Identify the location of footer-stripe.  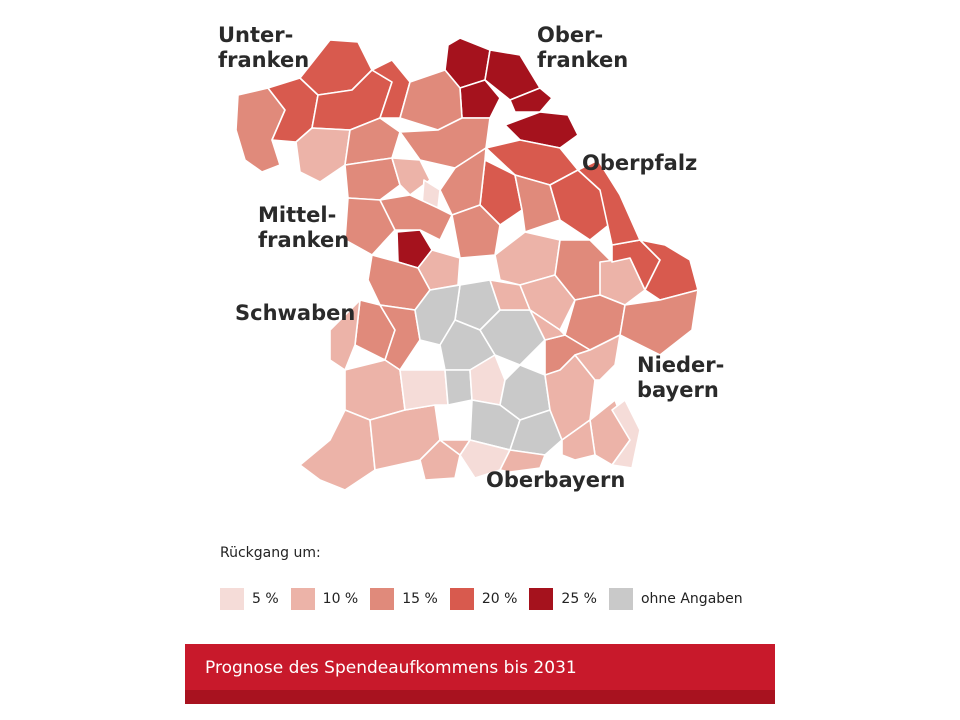
(480, 697).